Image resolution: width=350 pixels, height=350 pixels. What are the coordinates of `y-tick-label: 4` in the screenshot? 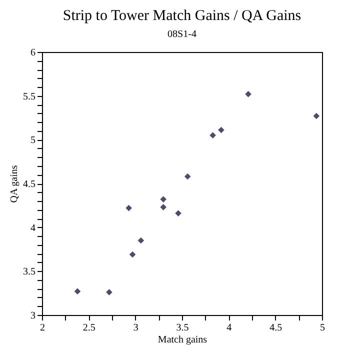 It's located at (33, 228).